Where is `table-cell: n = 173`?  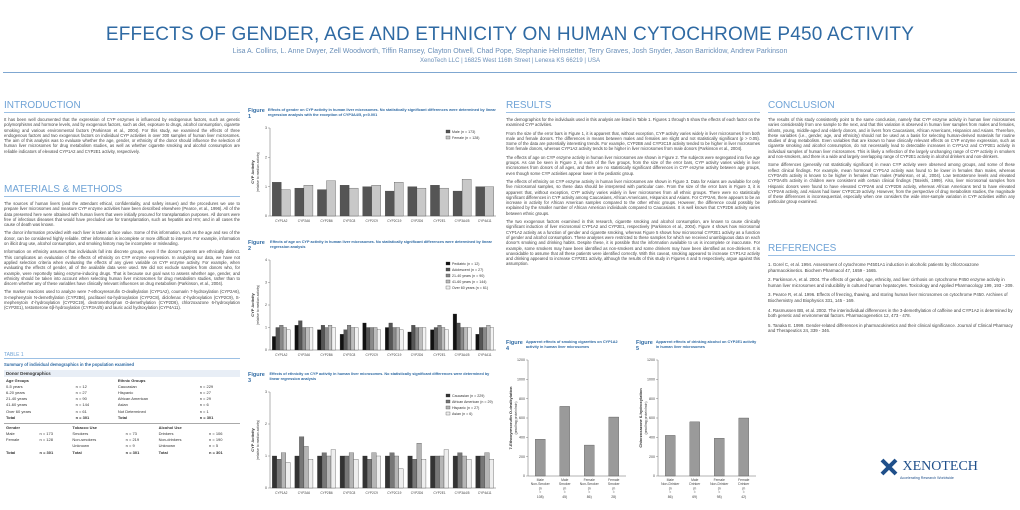 table-cell: n = 173 is located at coordinates (46, 434).